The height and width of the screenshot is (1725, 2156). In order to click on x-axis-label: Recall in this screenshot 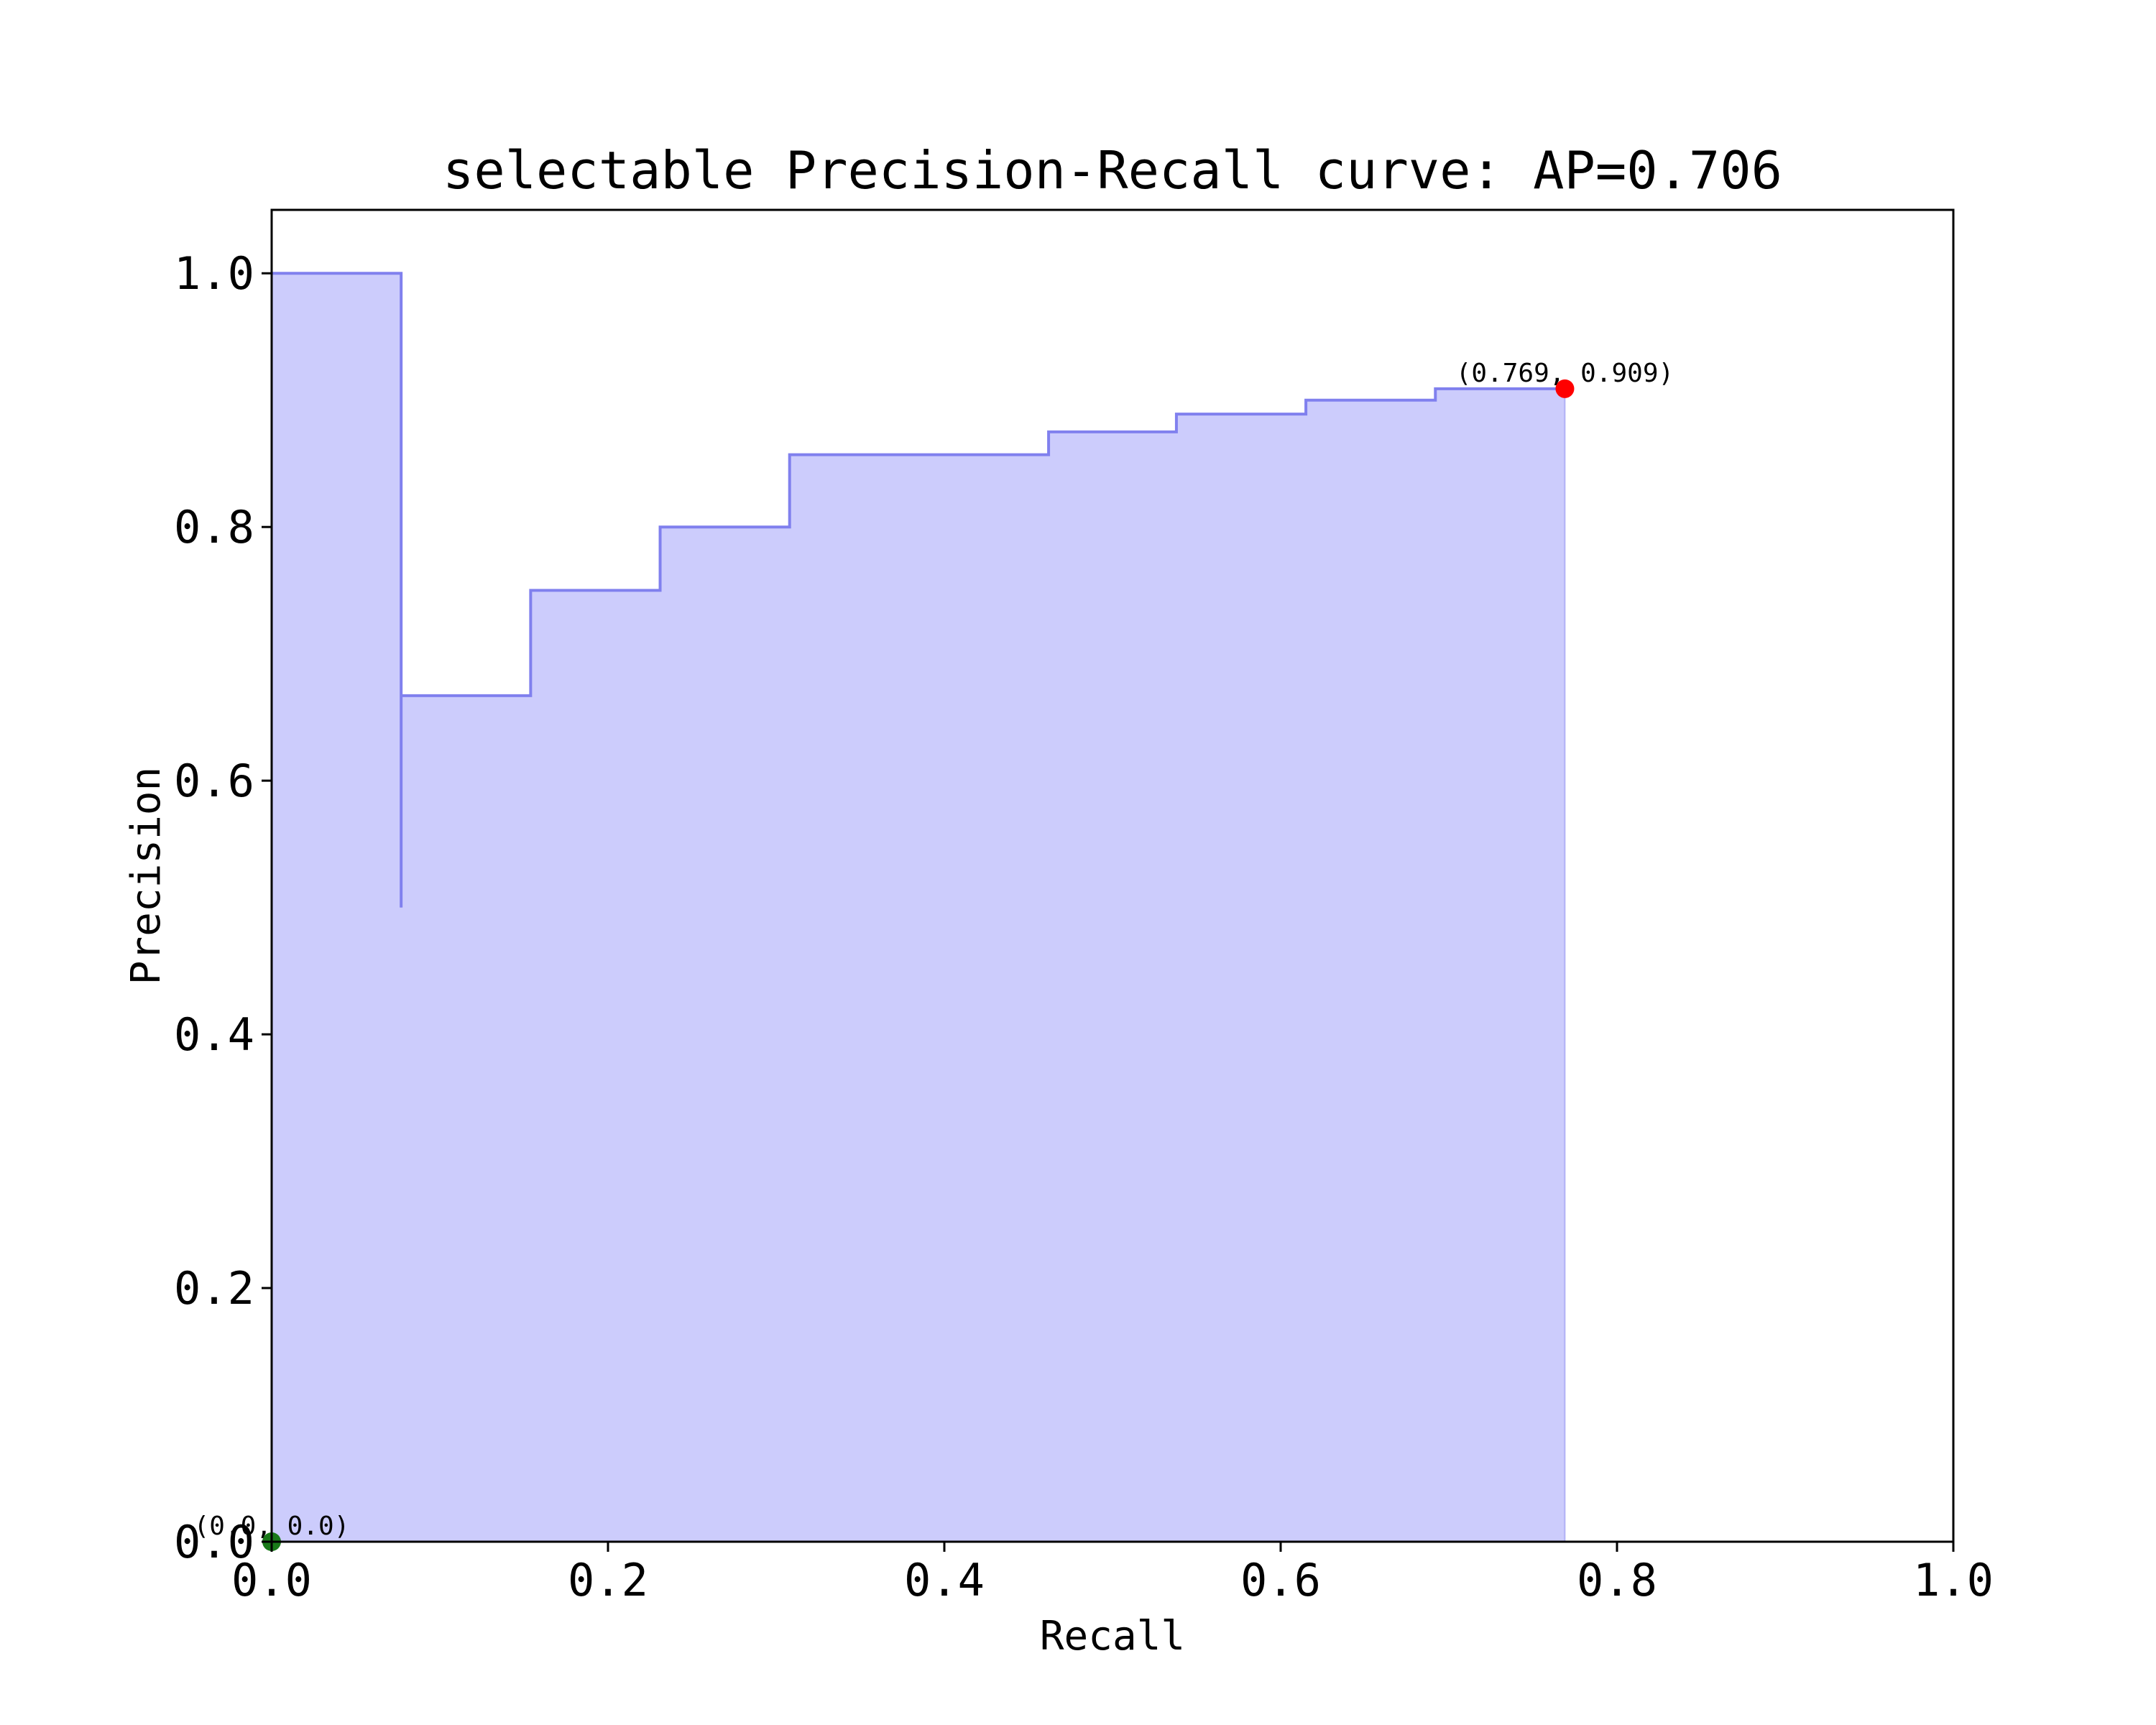, I will do `click(1113, 1636)`.